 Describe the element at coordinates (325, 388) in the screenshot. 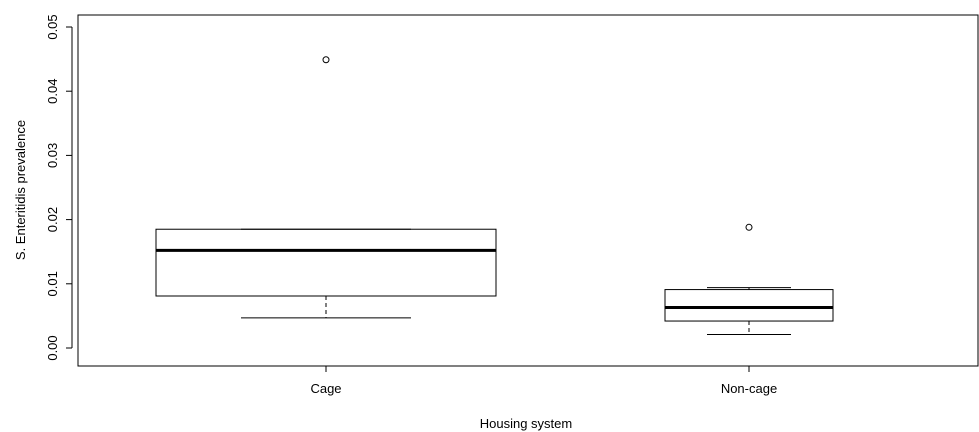

I see `x-tick-label: Cage` at that location.